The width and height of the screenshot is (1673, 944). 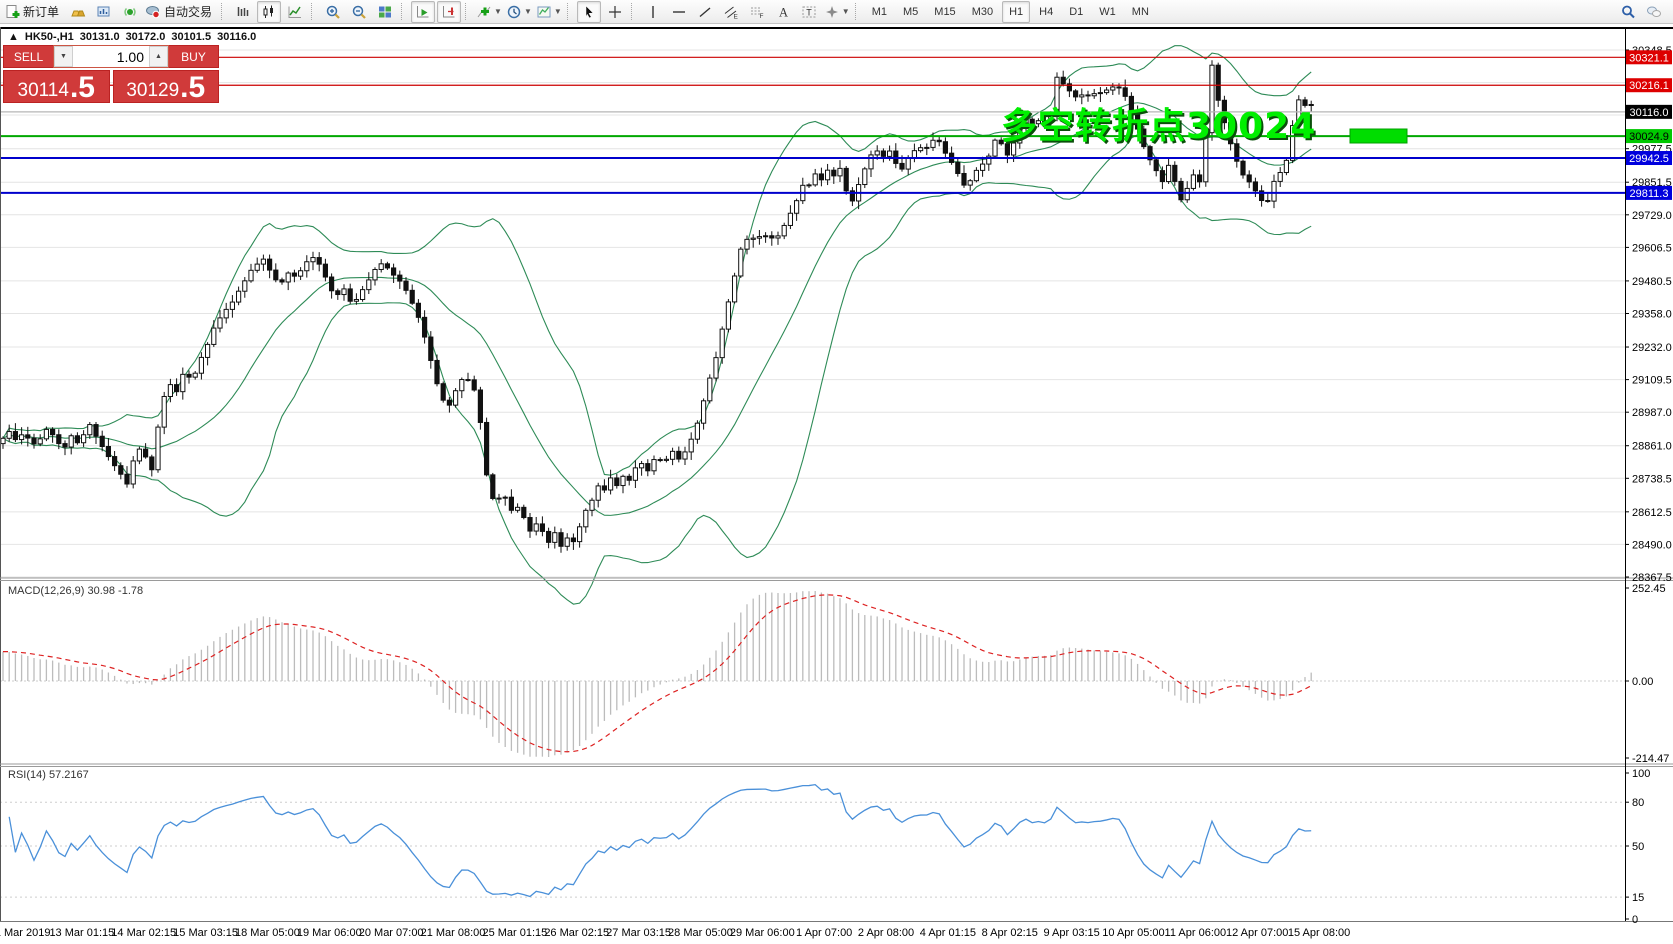 What do you see at coordinates (1378, 136) in the screenshot?
I see `annotation-rectangle-object` at bounding box center [1378, 136].